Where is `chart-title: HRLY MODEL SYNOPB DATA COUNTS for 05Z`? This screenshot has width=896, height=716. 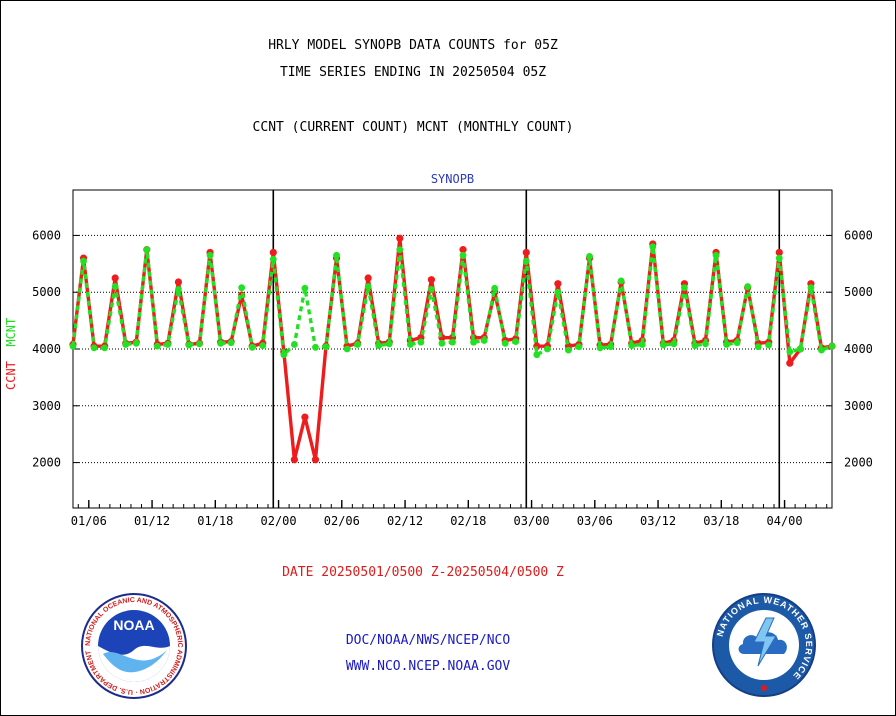
chart-title: HRLY MODEL SYNOPB DATA COUNTS for 05Z is located at coordinates (413, 45).